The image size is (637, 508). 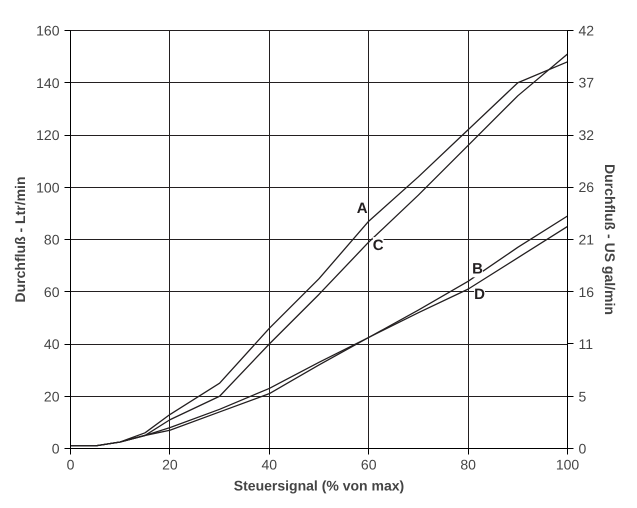 What do you see at coordinates (568, 464) in the screenshot?
I see `x-tick-label: 100` at bounding box center [568, 464].